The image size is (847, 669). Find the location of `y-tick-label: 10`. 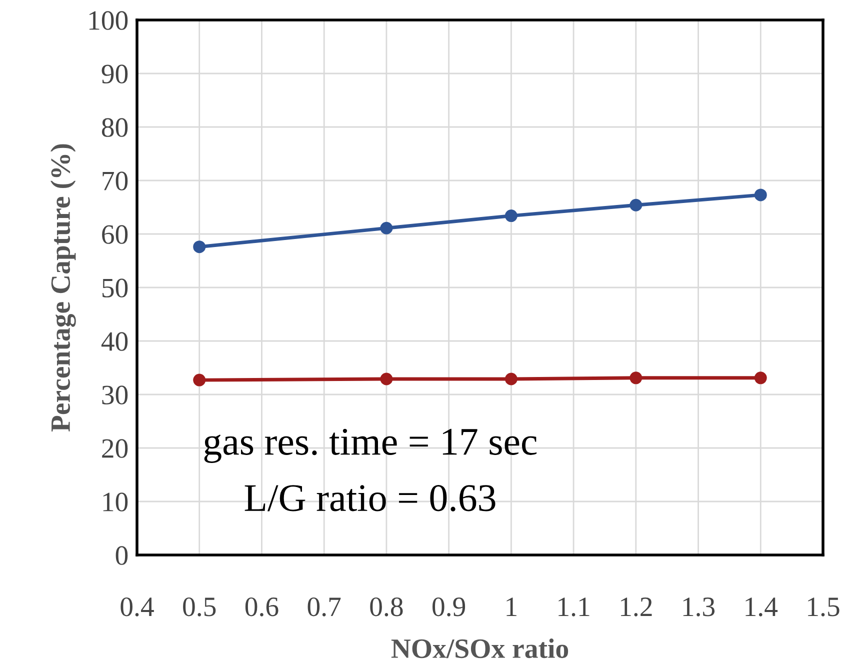

y-tick-label: 10 is located at coordinates (115, 502).